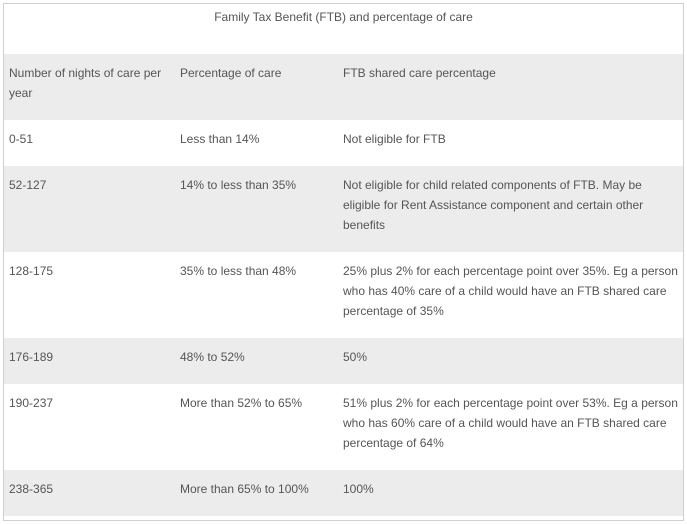  What do you see at coordinates (256, 209) in the screenshot?
I see `cell-percentage: 14% to less than 35%` at bounding box center [256, 209].